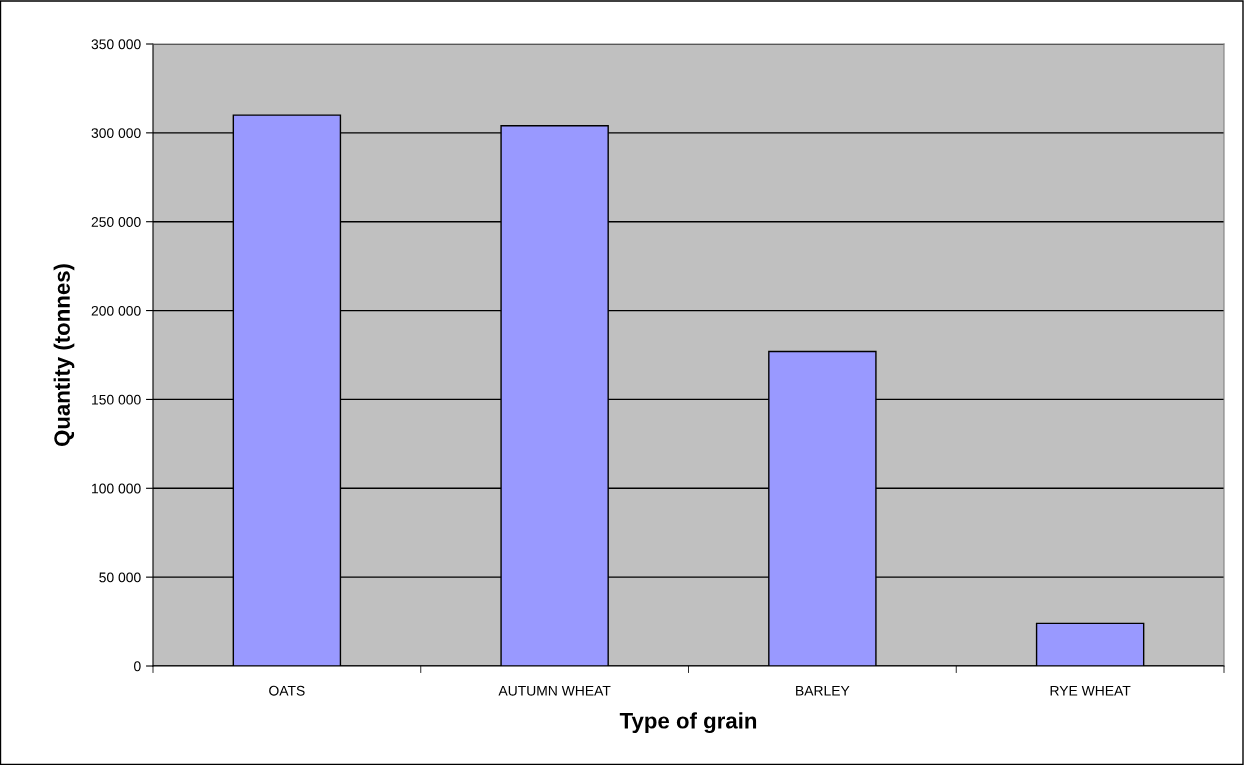 The height and width of the screenshot is (765, 1244). Describe the element at coordinates (116, 488) in the screenshot. I see `y-tick-label: 100 000` at that location.